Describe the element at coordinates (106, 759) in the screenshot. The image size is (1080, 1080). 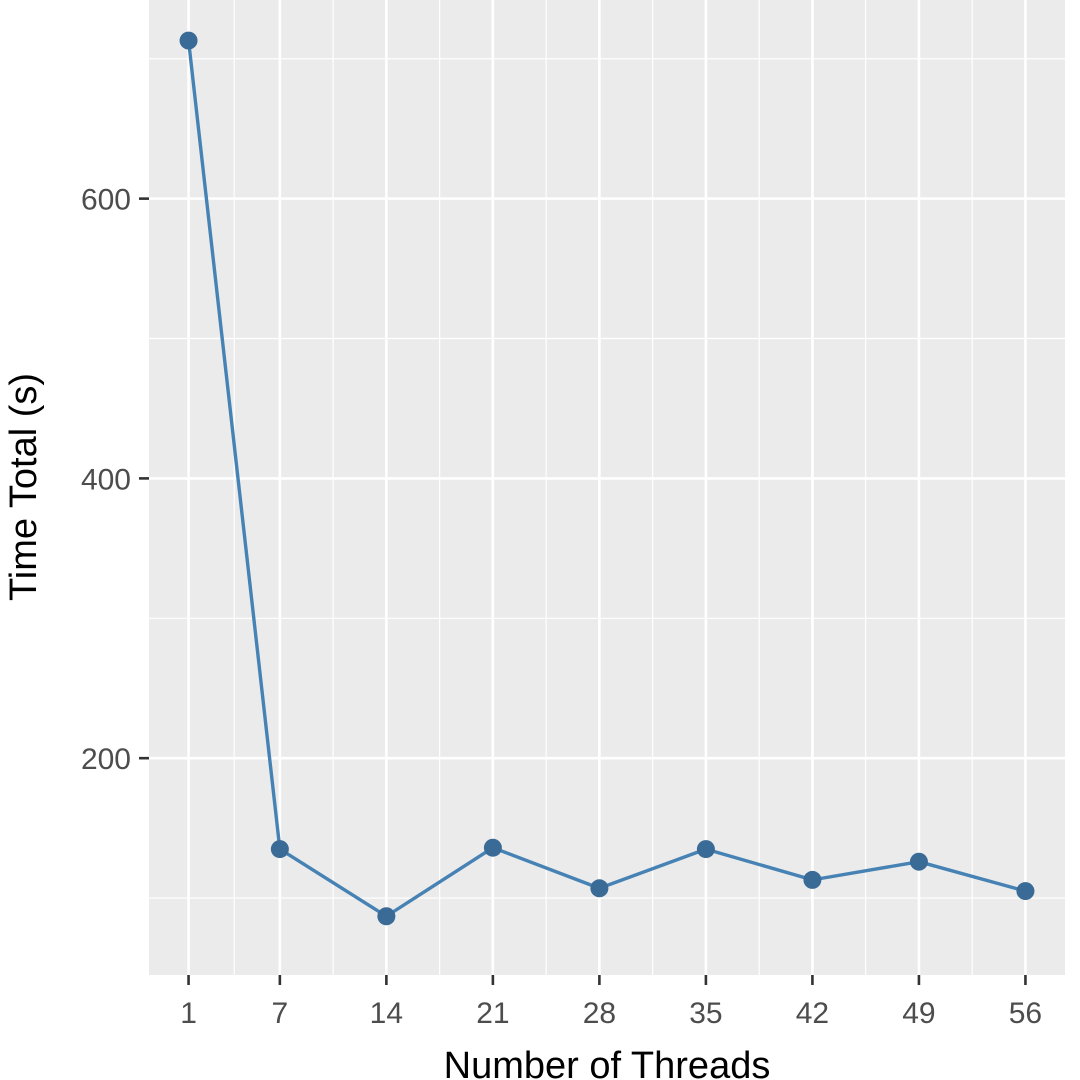
I see `y-tick-label: 200` at that location.